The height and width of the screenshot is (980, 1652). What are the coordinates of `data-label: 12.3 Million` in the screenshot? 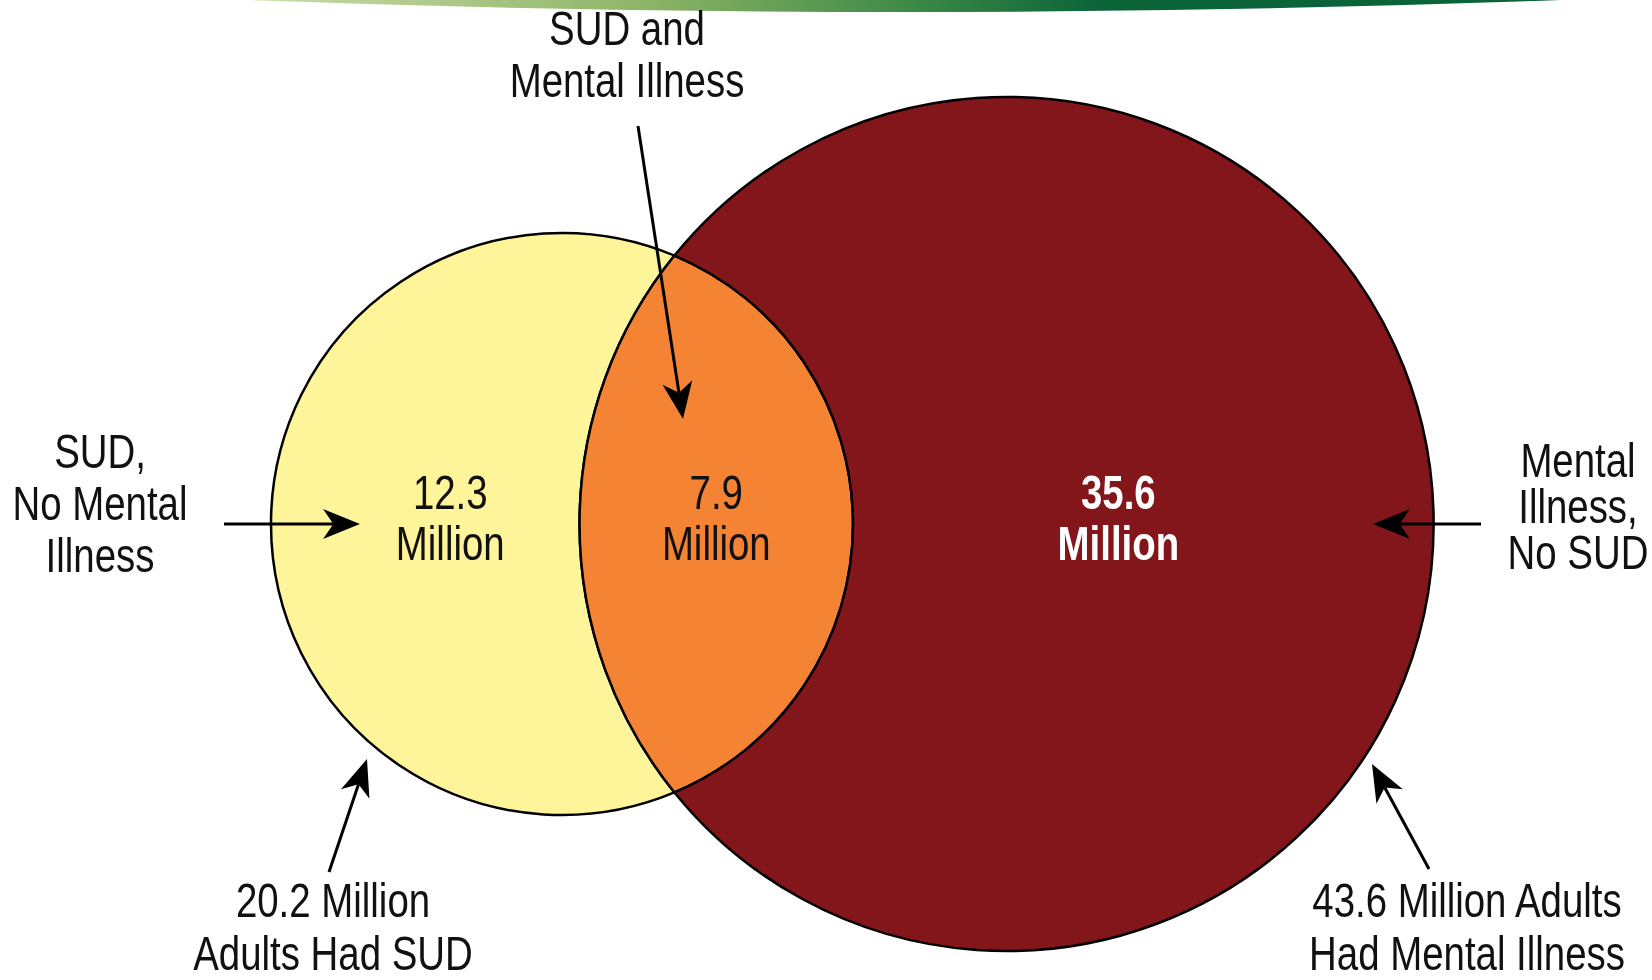 It's located at (450, 517).